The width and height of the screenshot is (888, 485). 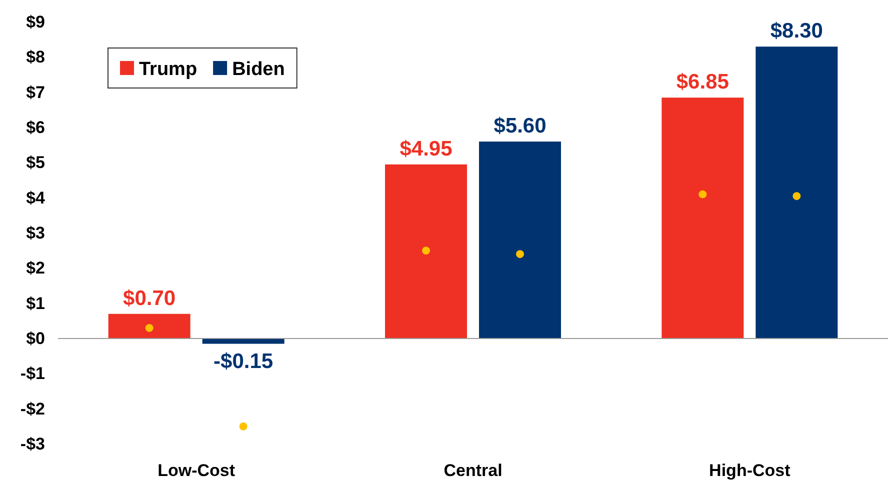 What do you see at coordinates (36, 198) in the screenshot?
I see `y-tick-label: $4` at bounding box center [36, 198].